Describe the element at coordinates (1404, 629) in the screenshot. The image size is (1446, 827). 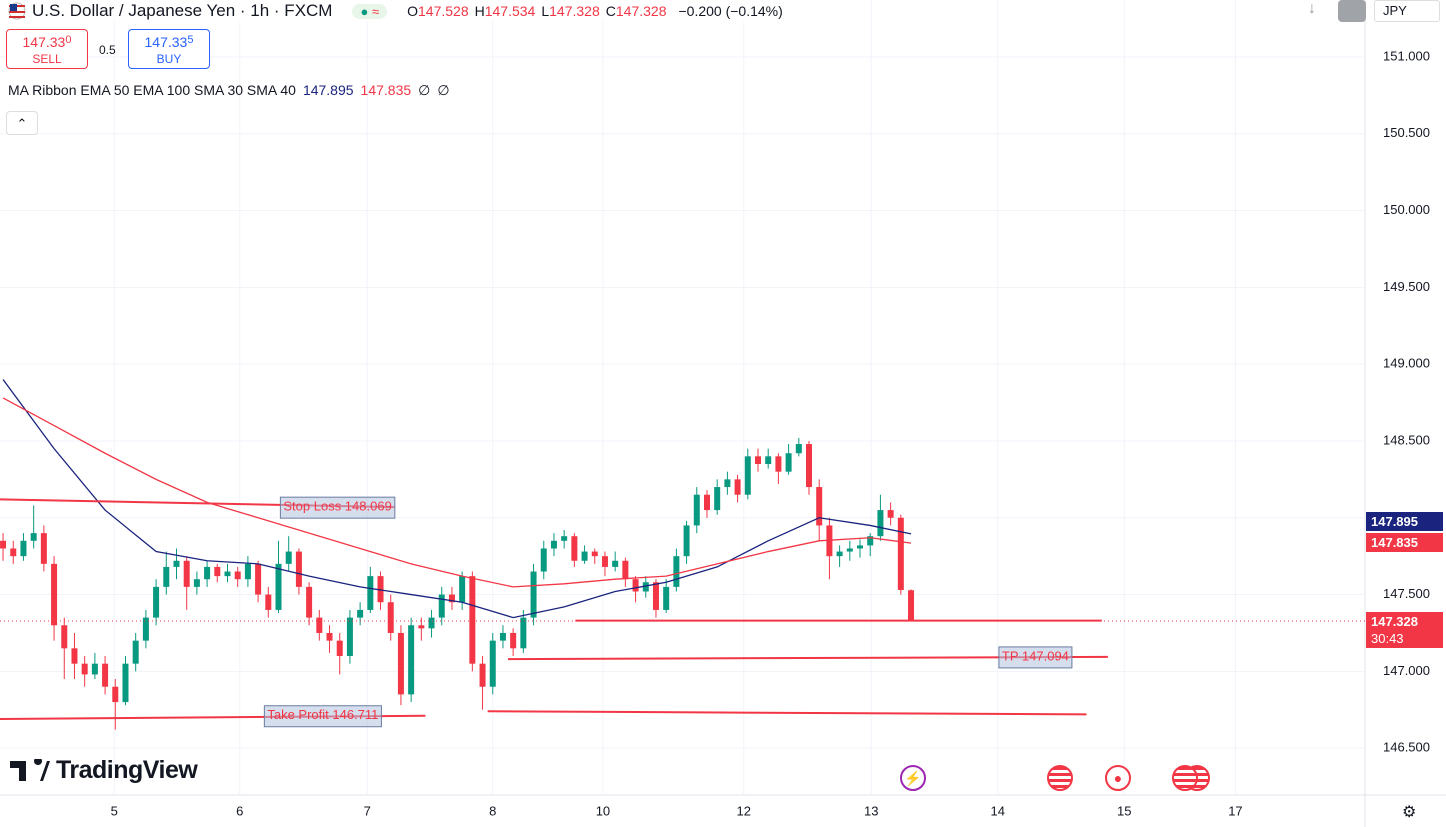
I see `last-price-label: 147.328 30:43` at that location.